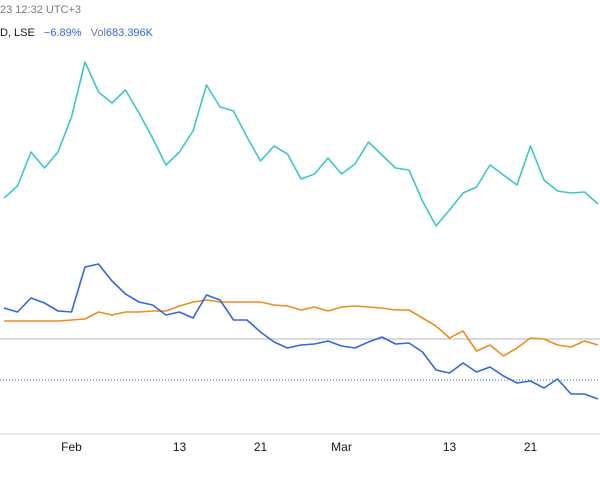 The image size is (600, 487). Describe the element at coordinates (63, 33) in the screenshot. I see `change: −6.89%` at that location.